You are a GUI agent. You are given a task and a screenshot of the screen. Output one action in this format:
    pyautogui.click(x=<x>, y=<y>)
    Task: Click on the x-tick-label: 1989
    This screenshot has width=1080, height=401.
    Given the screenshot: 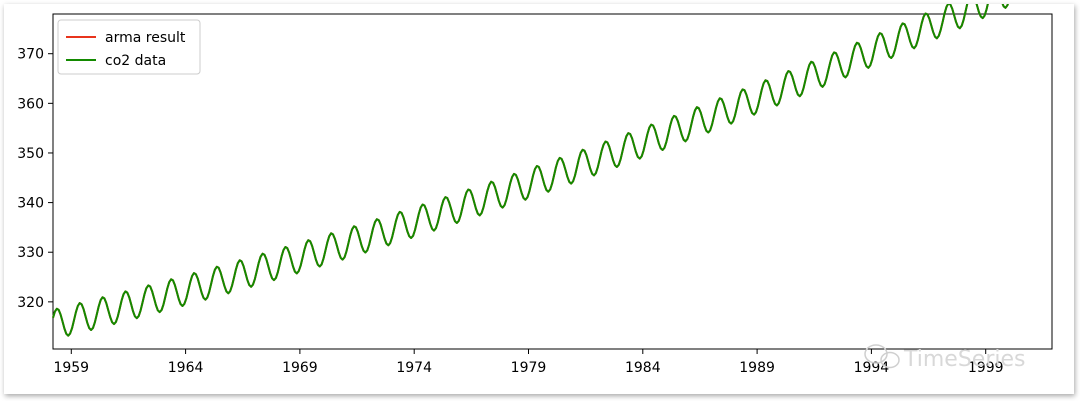 What is the action you would take?
    pyautogui.click(x=757, y=368)
    